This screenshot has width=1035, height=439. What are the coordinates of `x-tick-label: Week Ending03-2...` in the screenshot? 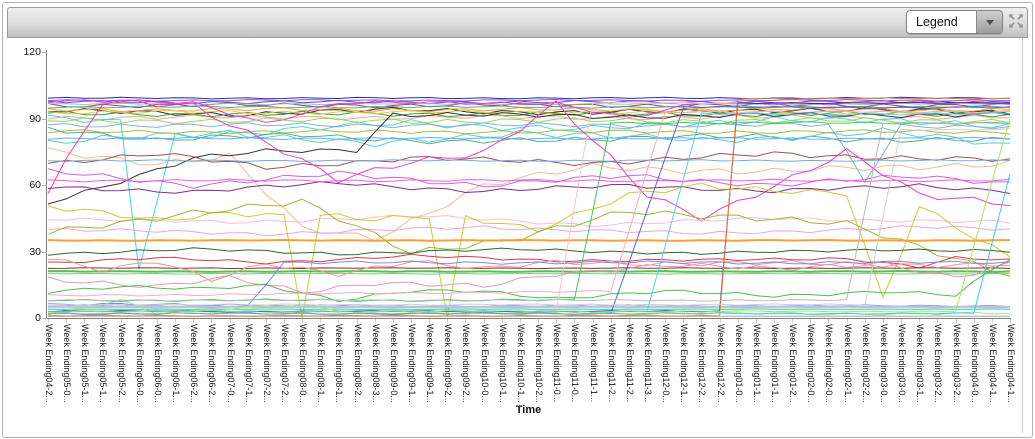 It's located at (938, 363).